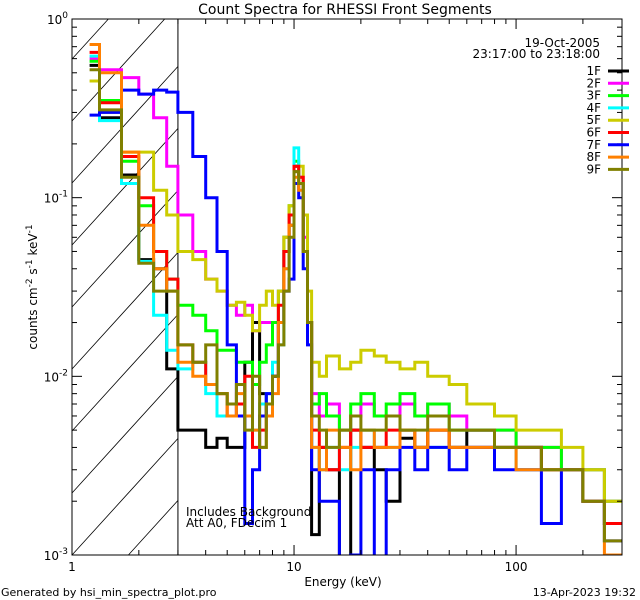 Image resolution: width=640 pixels, height=600 pixels. Describe the element at coordinates (593, 71) in the screenshot. I see `legend-label: 1F` at that location.